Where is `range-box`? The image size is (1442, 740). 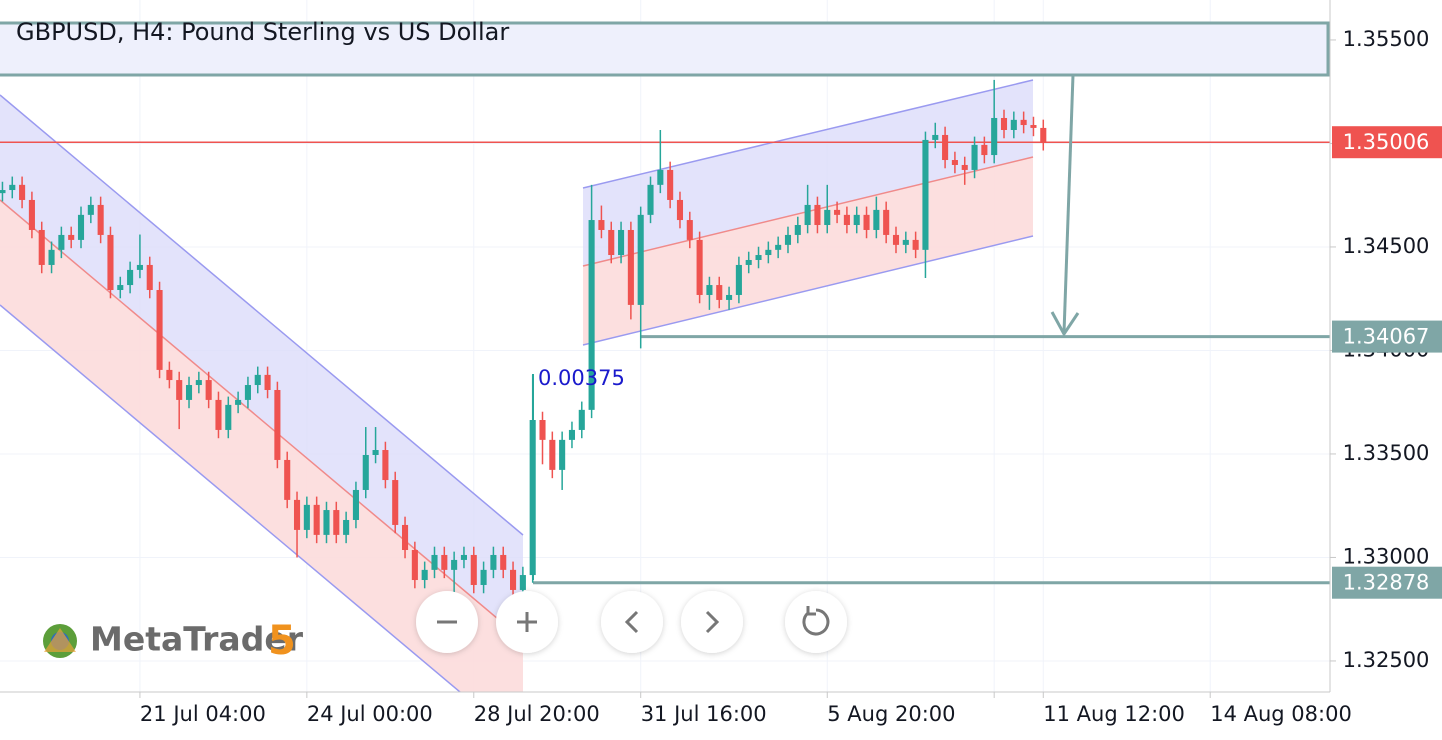
range-box is located at coordinates (665, 49).